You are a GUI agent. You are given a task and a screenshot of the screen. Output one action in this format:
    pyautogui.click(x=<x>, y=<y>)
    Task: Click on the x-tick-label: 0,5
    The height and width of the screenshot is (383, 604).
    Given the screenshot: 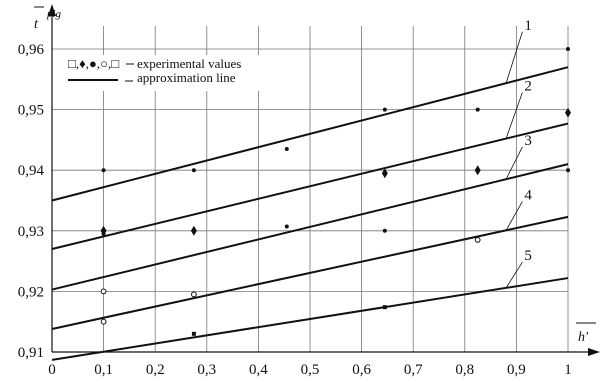 What is the action you would take?
    pyautogui.click(x=310, y=370)
    